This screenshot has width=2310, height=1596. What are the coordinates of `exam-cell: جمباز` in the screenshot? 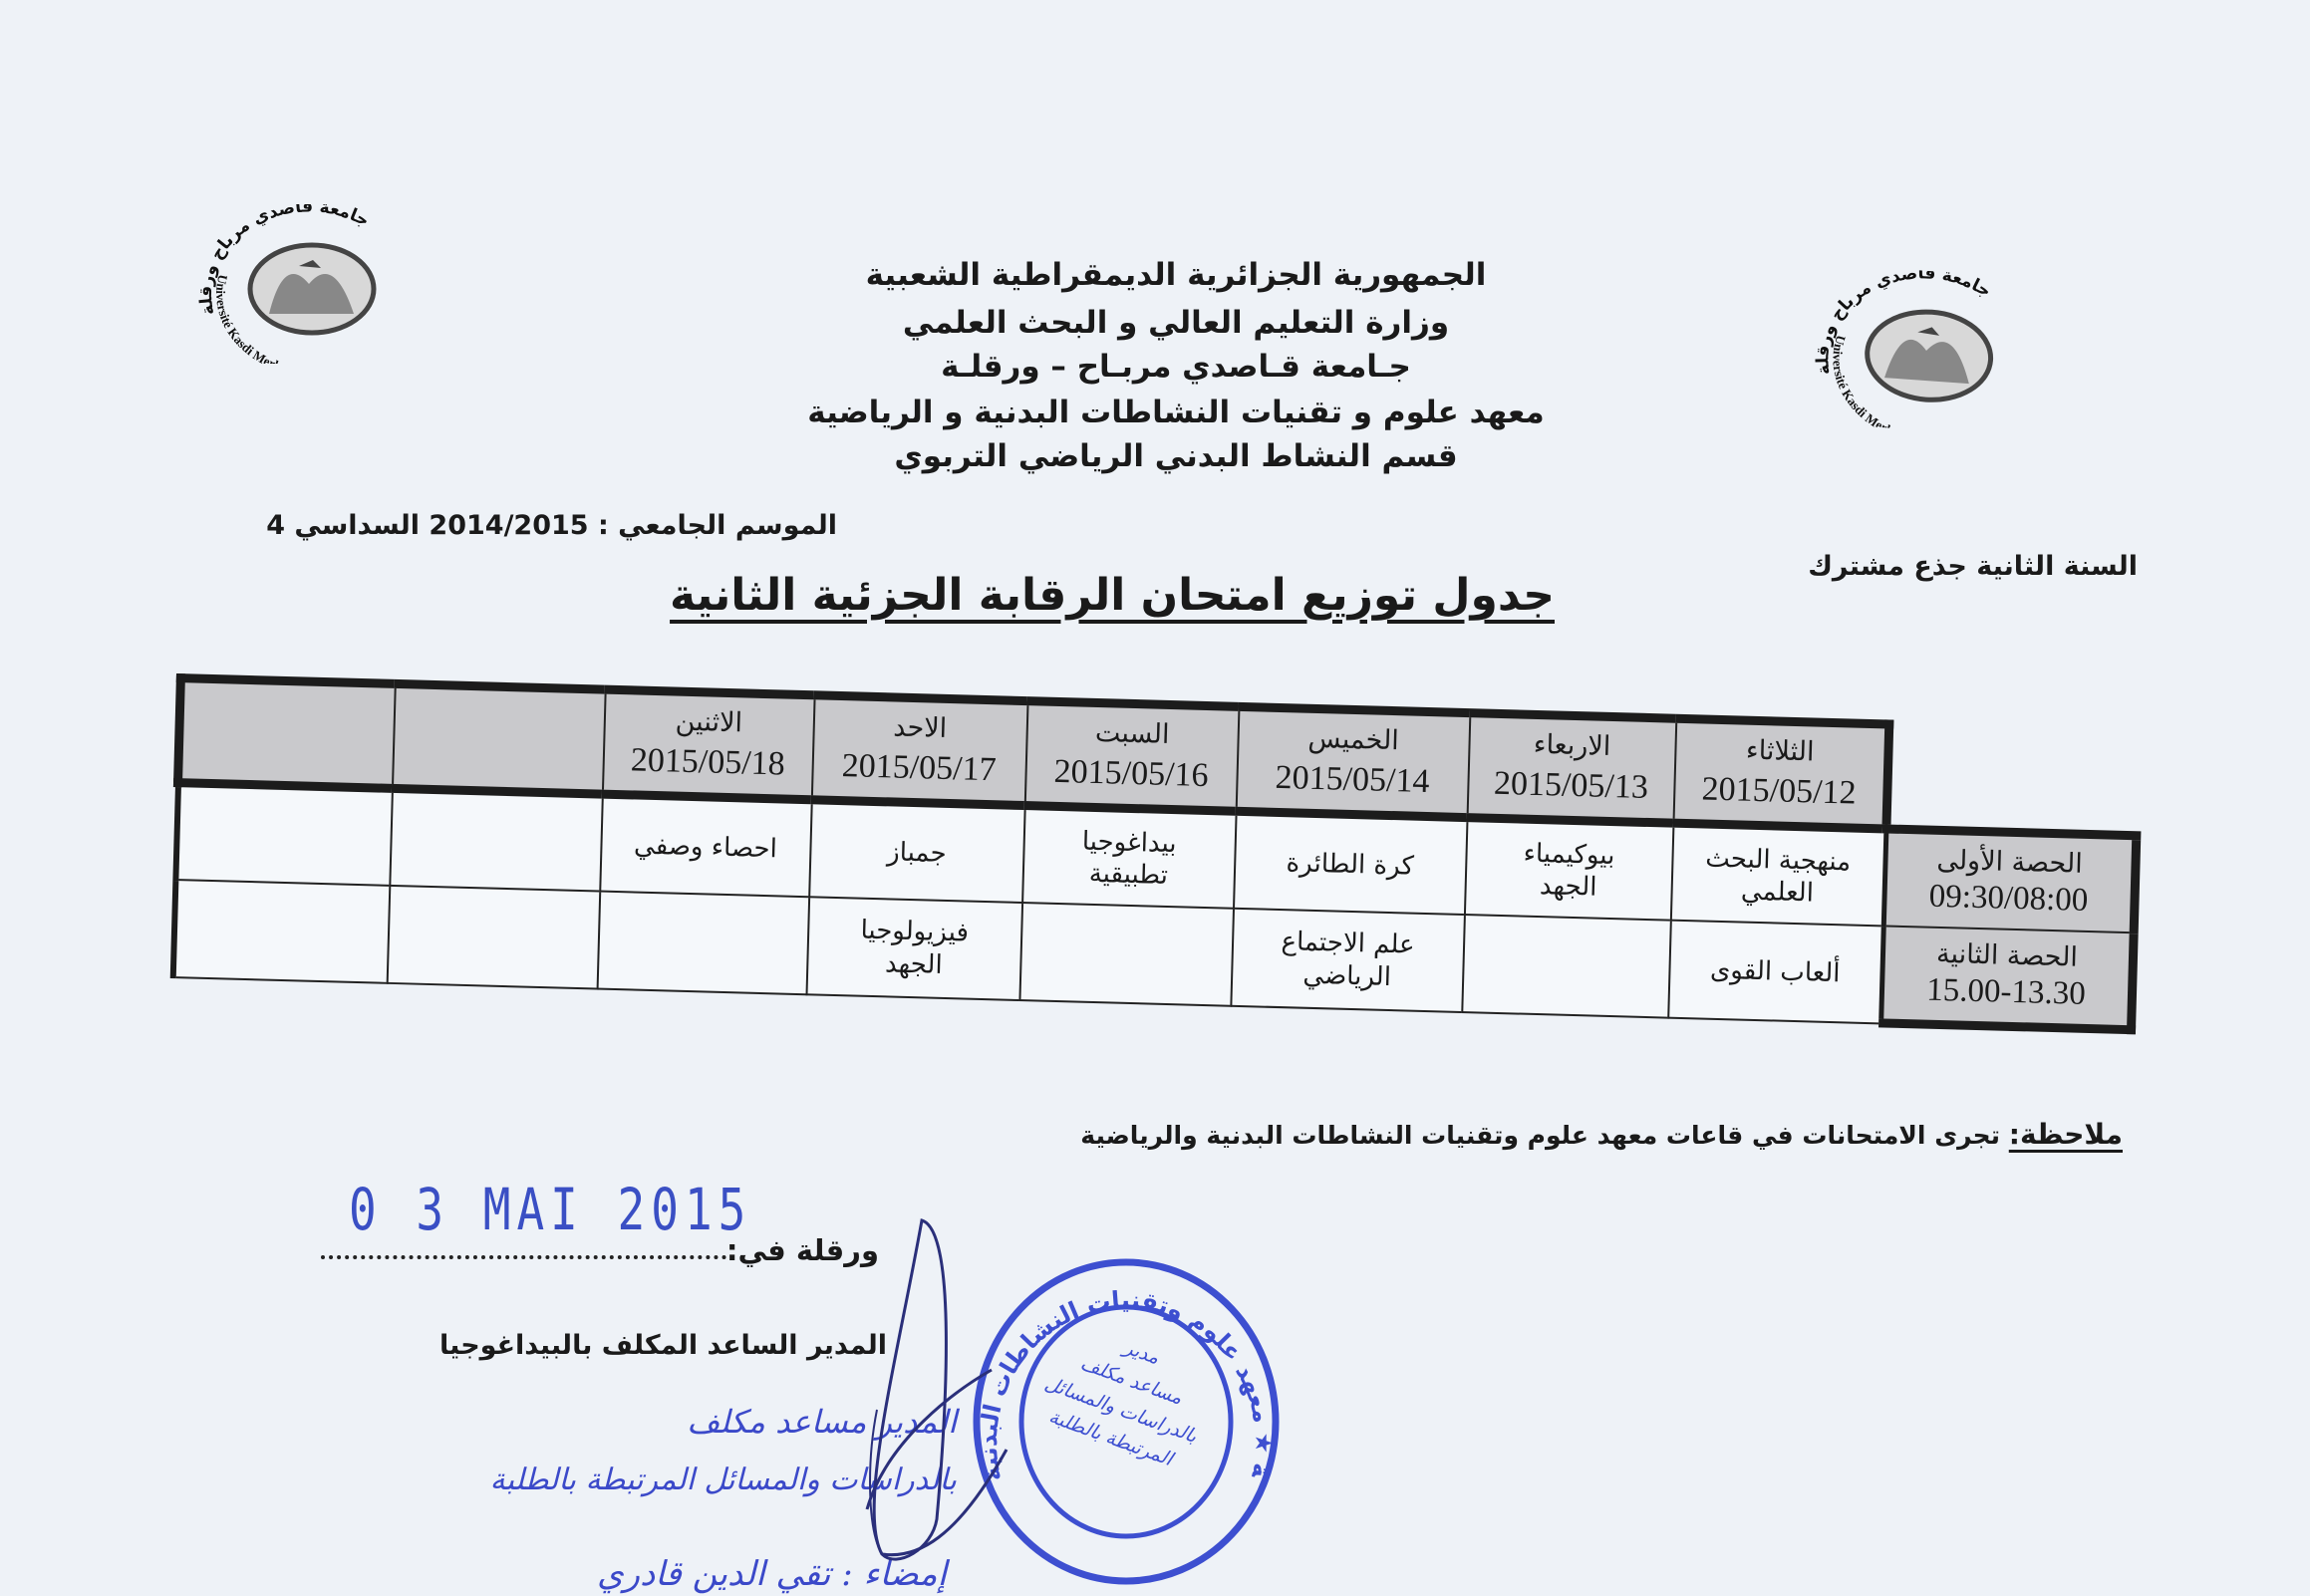 It's located at (916, 851).